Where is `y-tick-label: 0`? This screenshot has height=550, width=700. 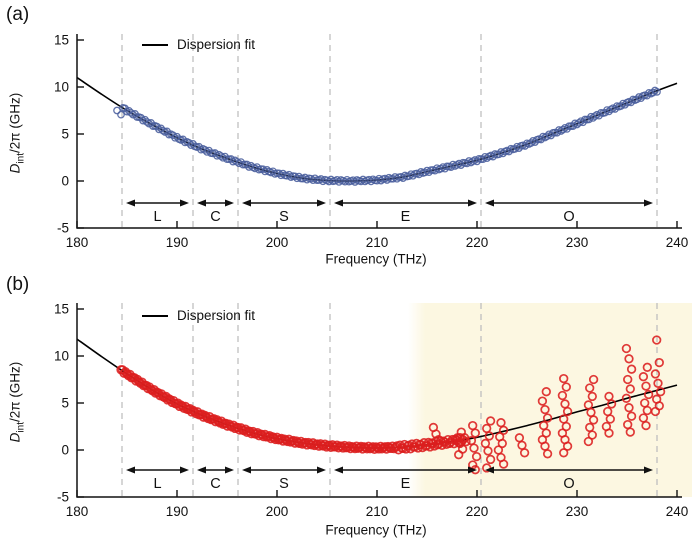
y-tick-label: 0 is located at coordinates (65, 181).